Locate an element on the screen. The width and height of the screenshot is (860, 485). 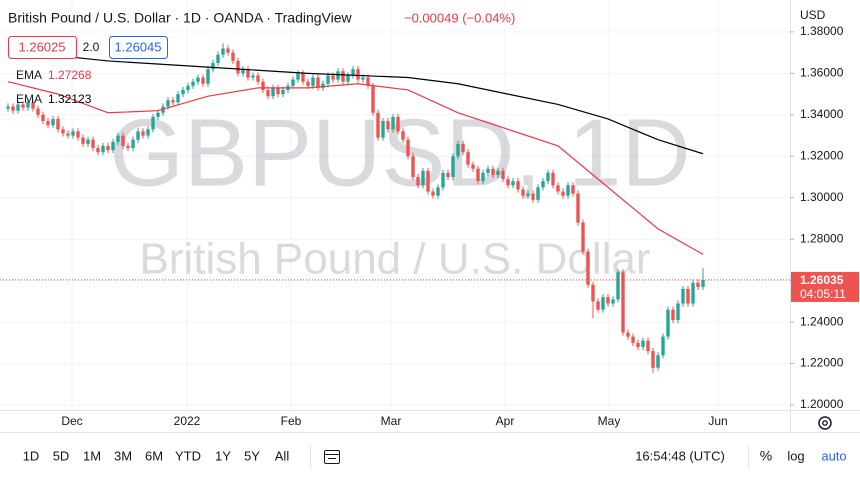
price-change: −0.00049 (−0.04%) is located at coordinates (459, 17).